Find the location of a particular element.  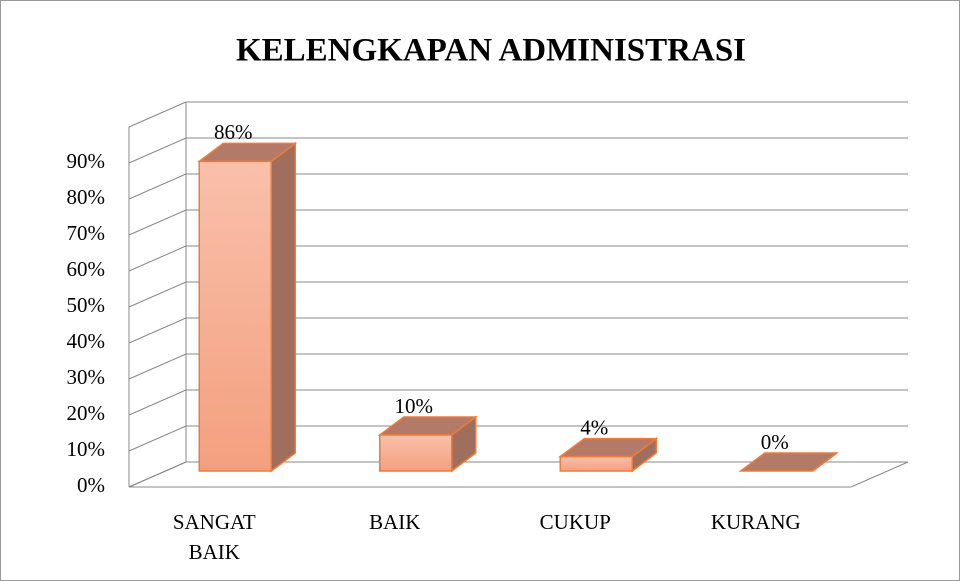

y-tick-label: 80% is located at coordinates (86, 197).